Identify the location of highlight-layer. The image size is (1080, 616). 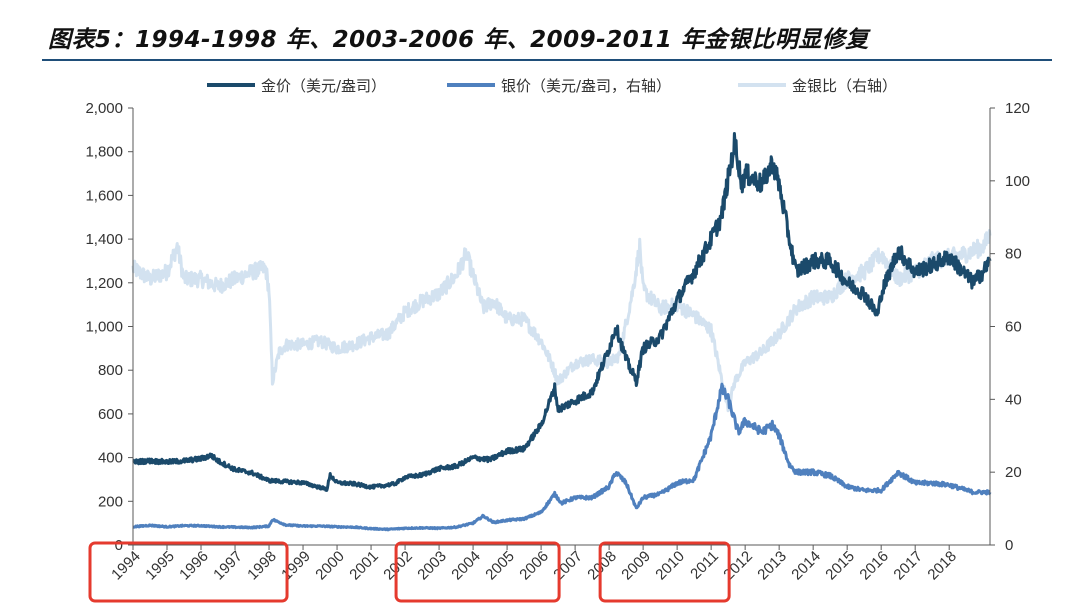
(409, 572).